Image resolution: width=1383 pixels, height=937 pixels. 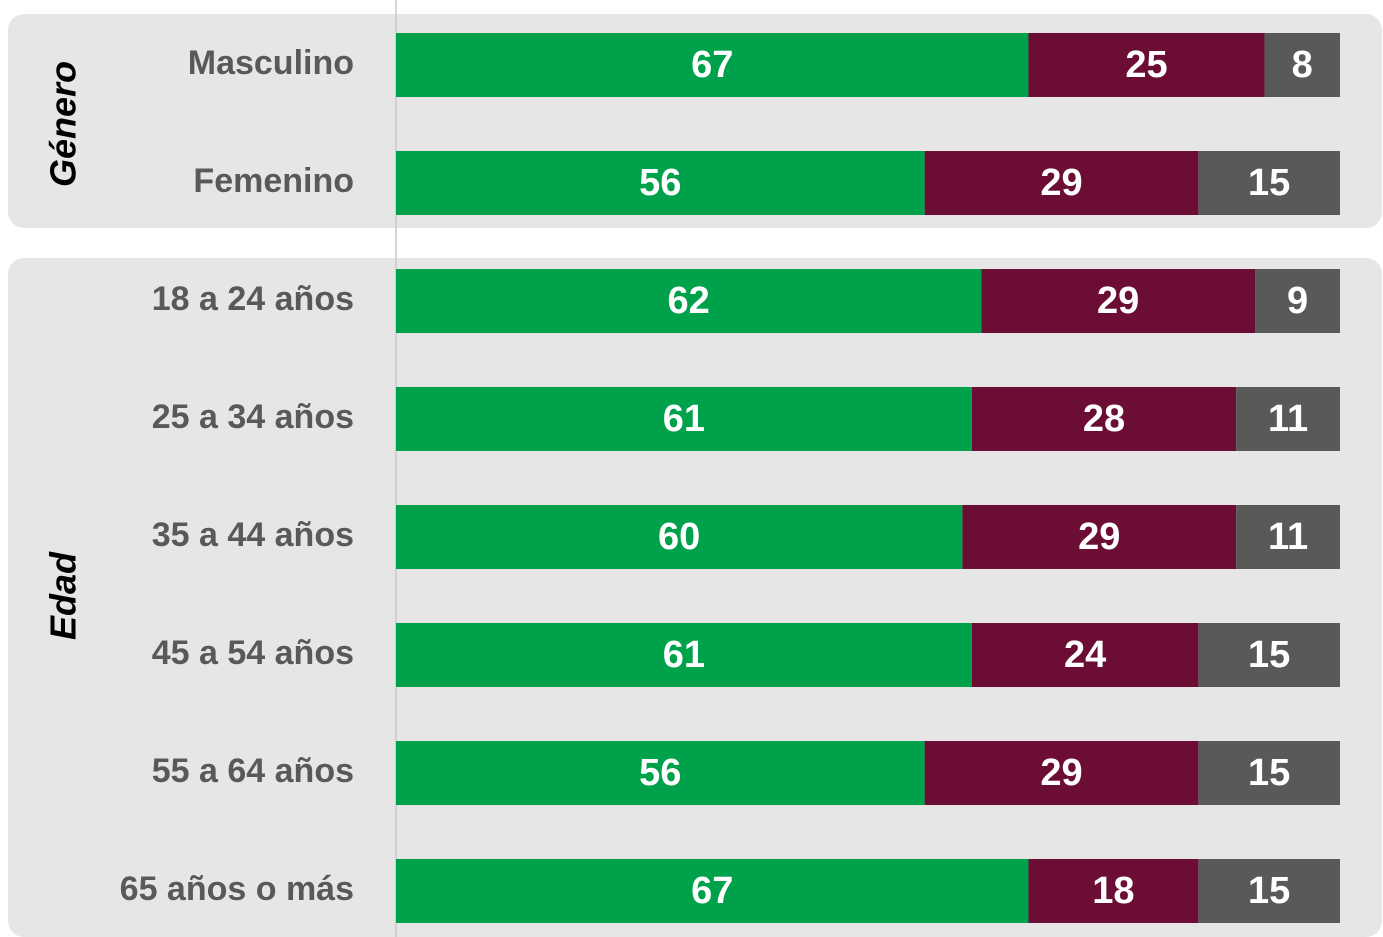 I want to click on category-label: 55 a 64 años, so click(x=253, y=771).